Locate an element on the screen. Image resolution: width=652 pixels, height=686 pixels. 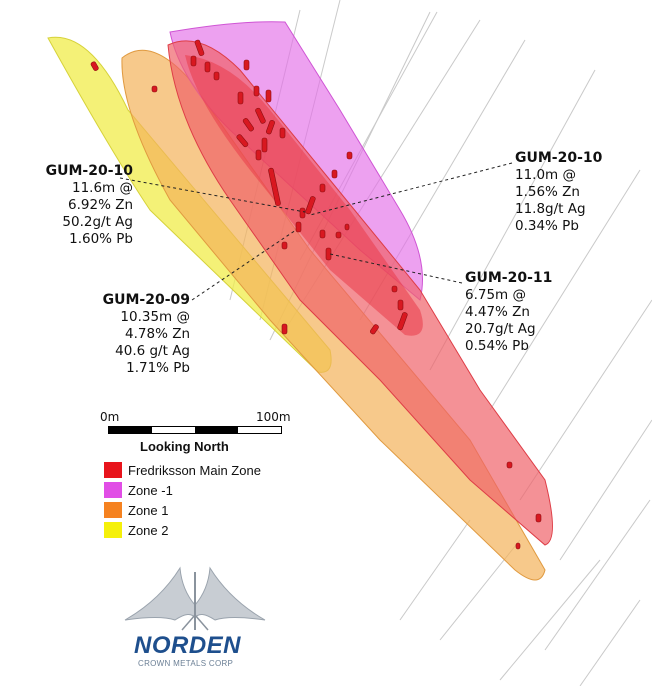
callout-zn: 4.47% Zn is located at coordinates (497, 312).